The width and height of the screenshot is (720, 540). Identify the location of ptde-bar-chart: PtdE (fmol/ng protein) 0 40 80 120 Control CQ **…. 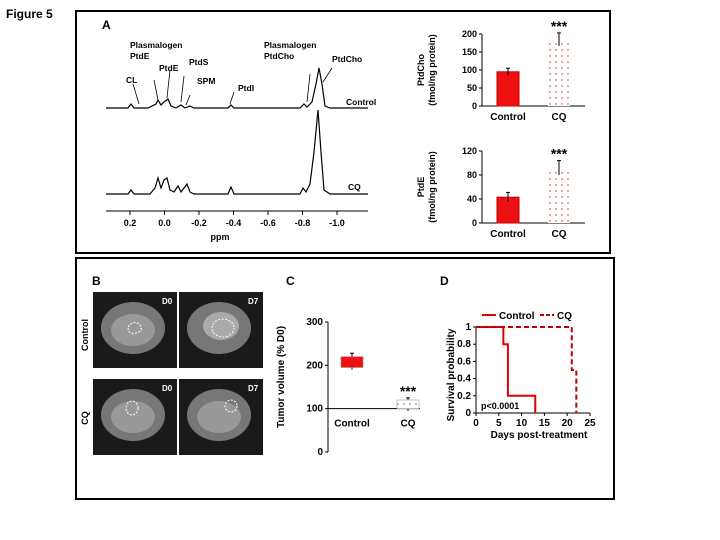
(500, 193).